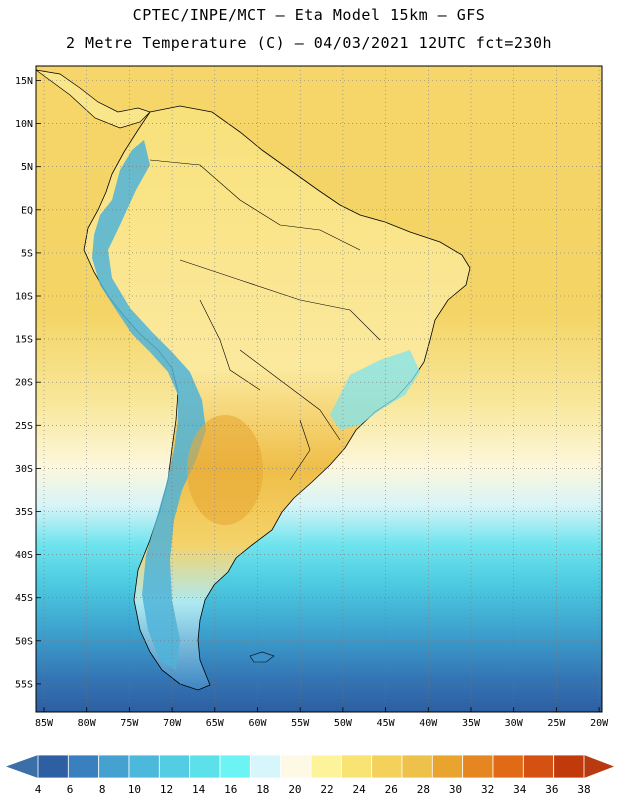 The height and width of the screenshot is (800, 618). What do you see at coordinates (343, 723) in the screenshot?
I see `lon-tick-label: 50W` at bounding box center [343, 723].